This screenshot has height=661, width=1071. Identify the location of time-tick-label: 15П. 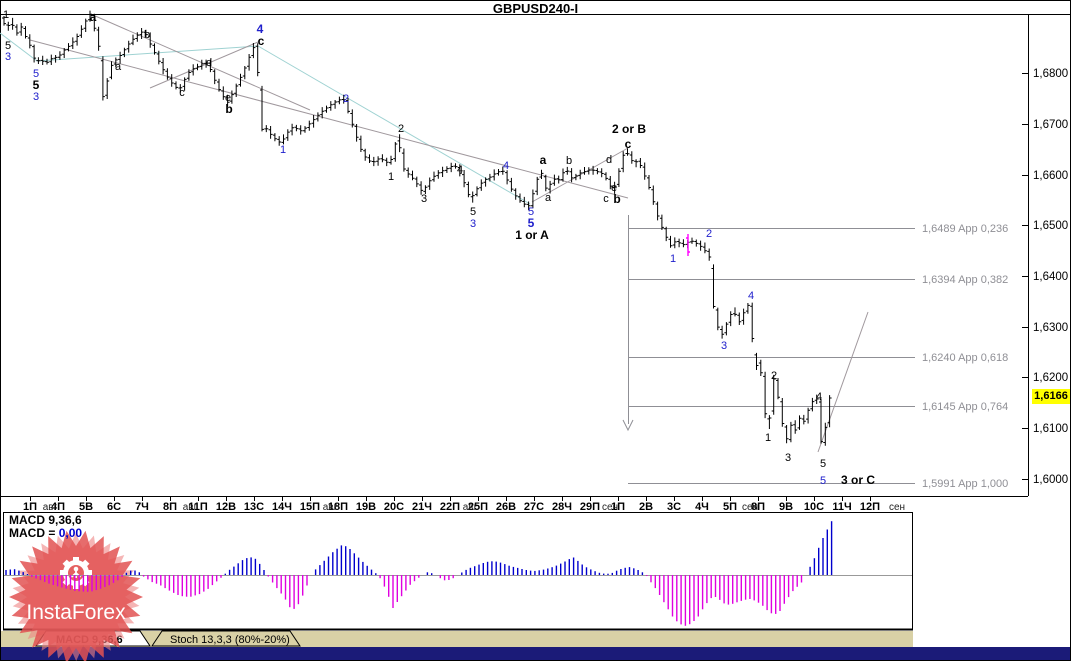
(310, 507).